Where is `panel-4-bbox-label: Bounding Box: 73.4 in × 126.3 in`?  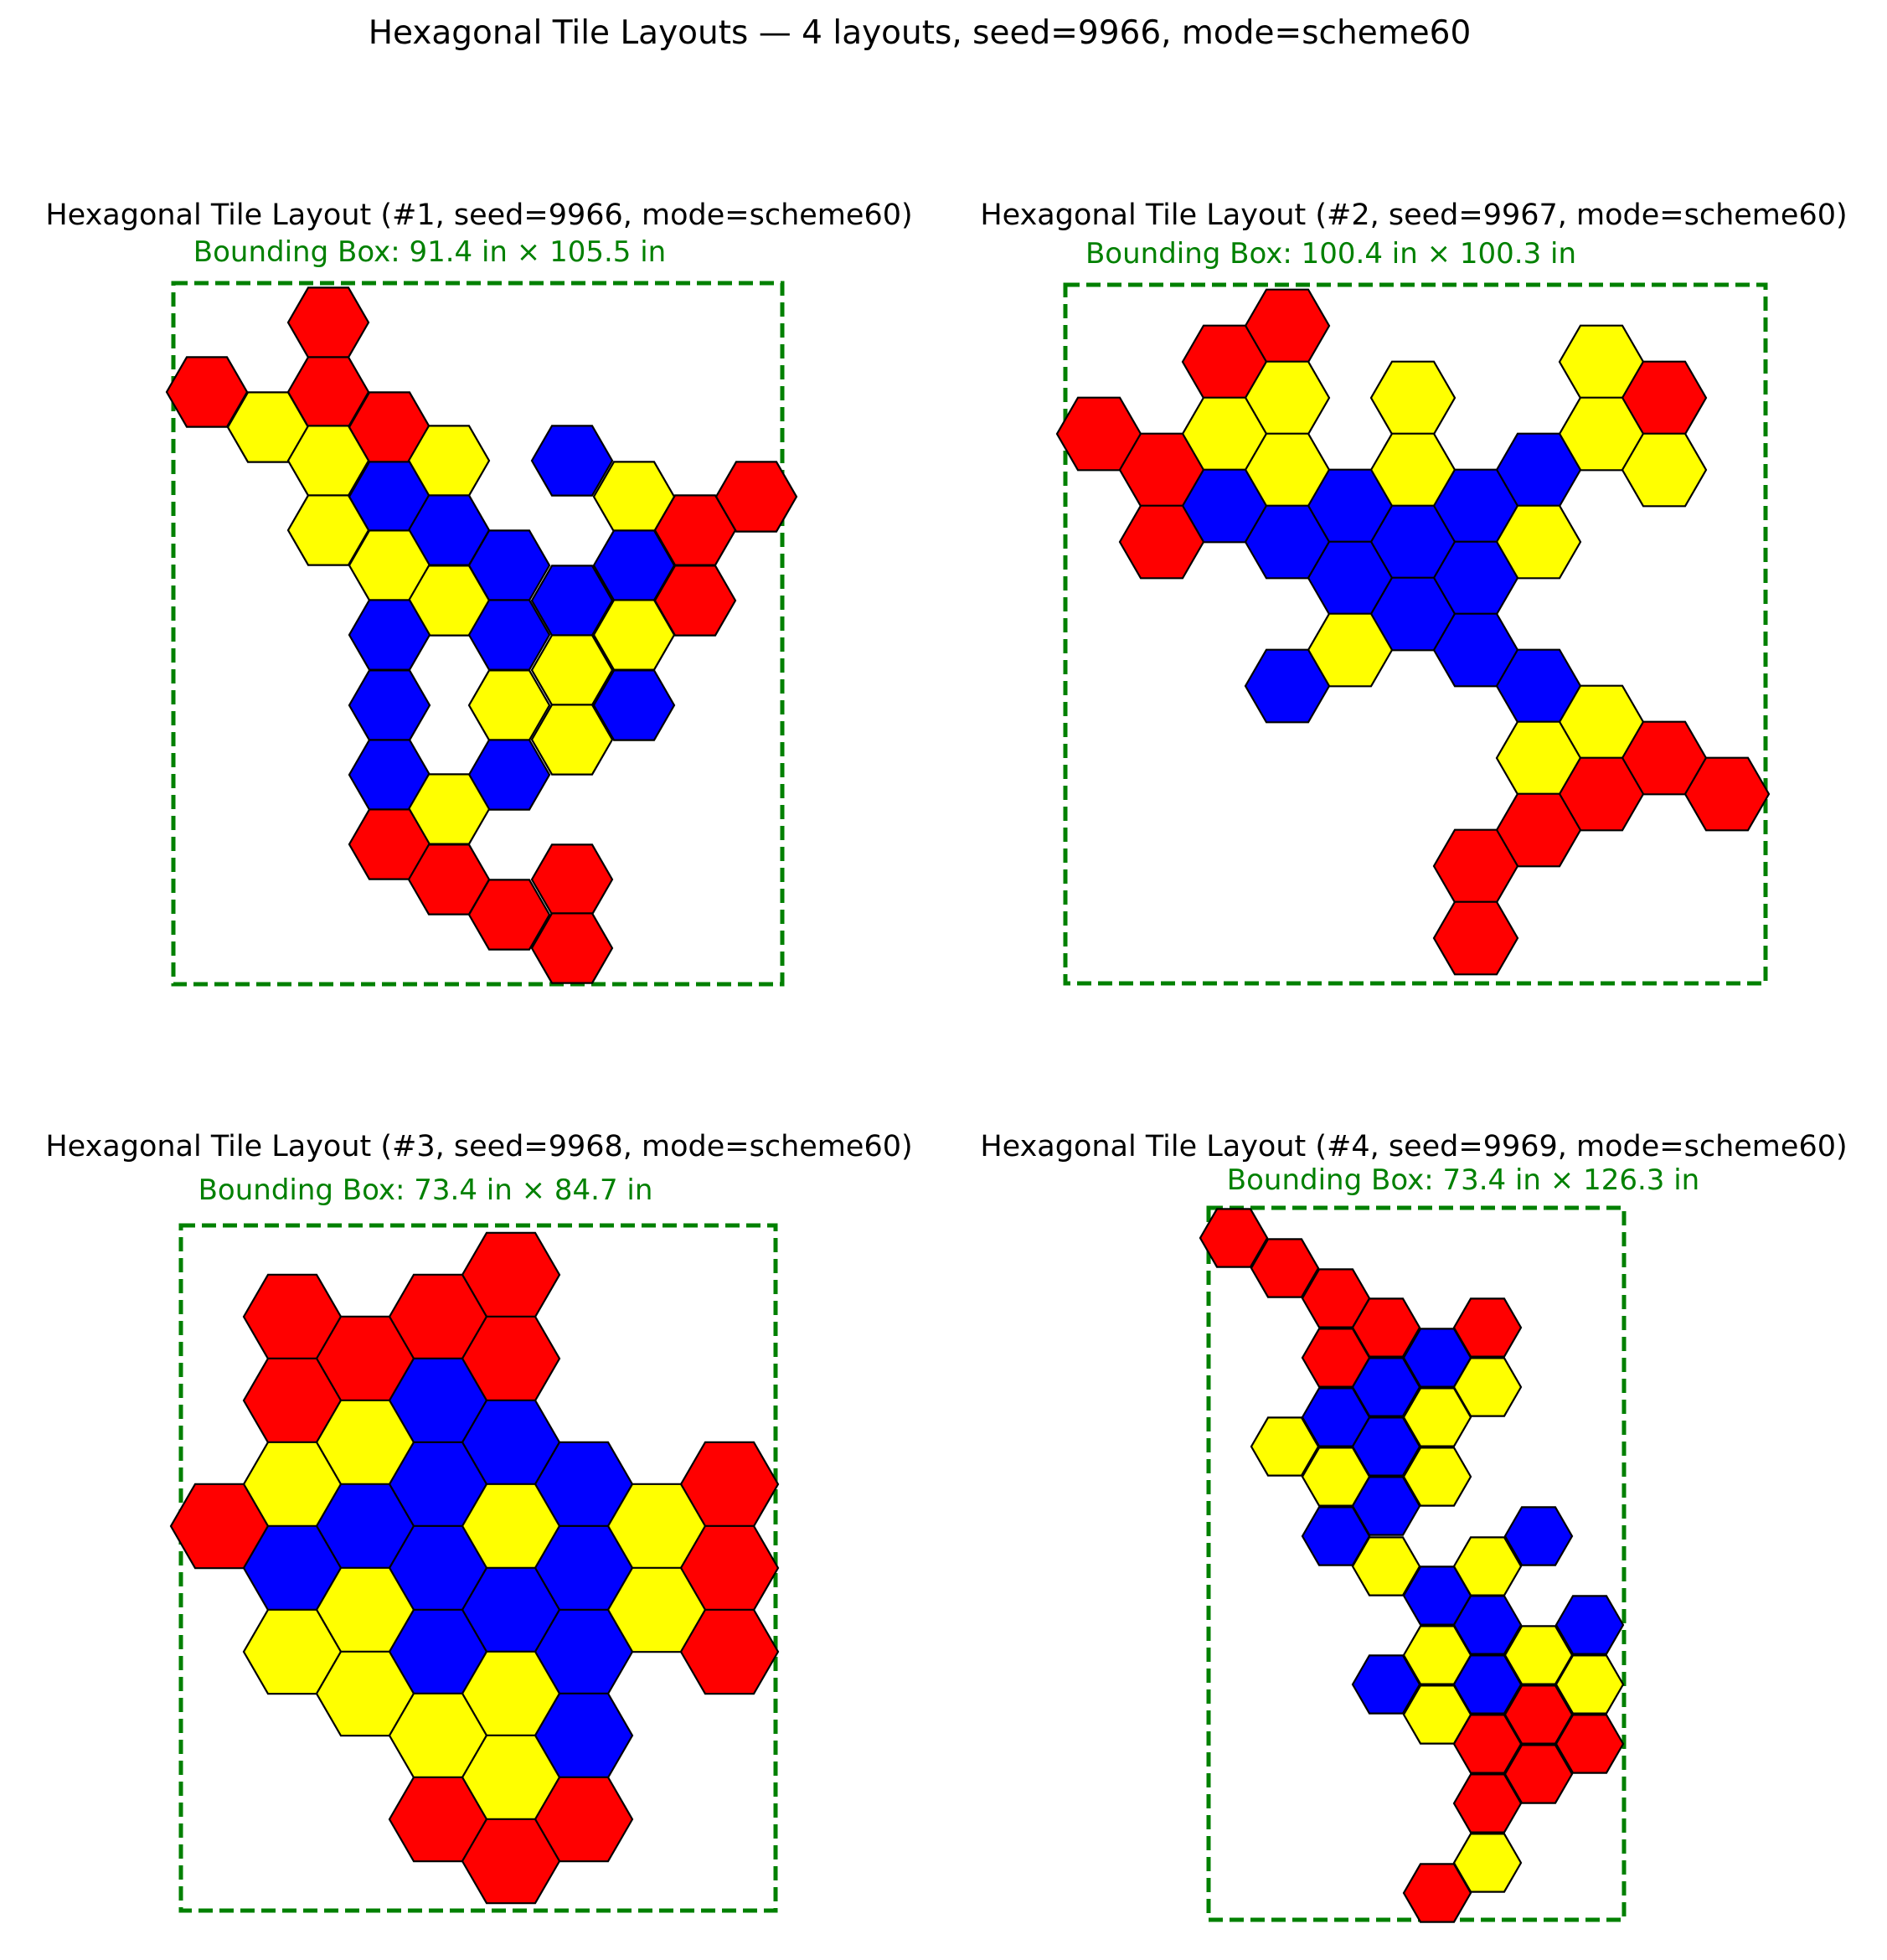
panel-4-bbox-label: Bounding Box: 73.4 in × 126.3 in is located at coordinates (1463, 1180).